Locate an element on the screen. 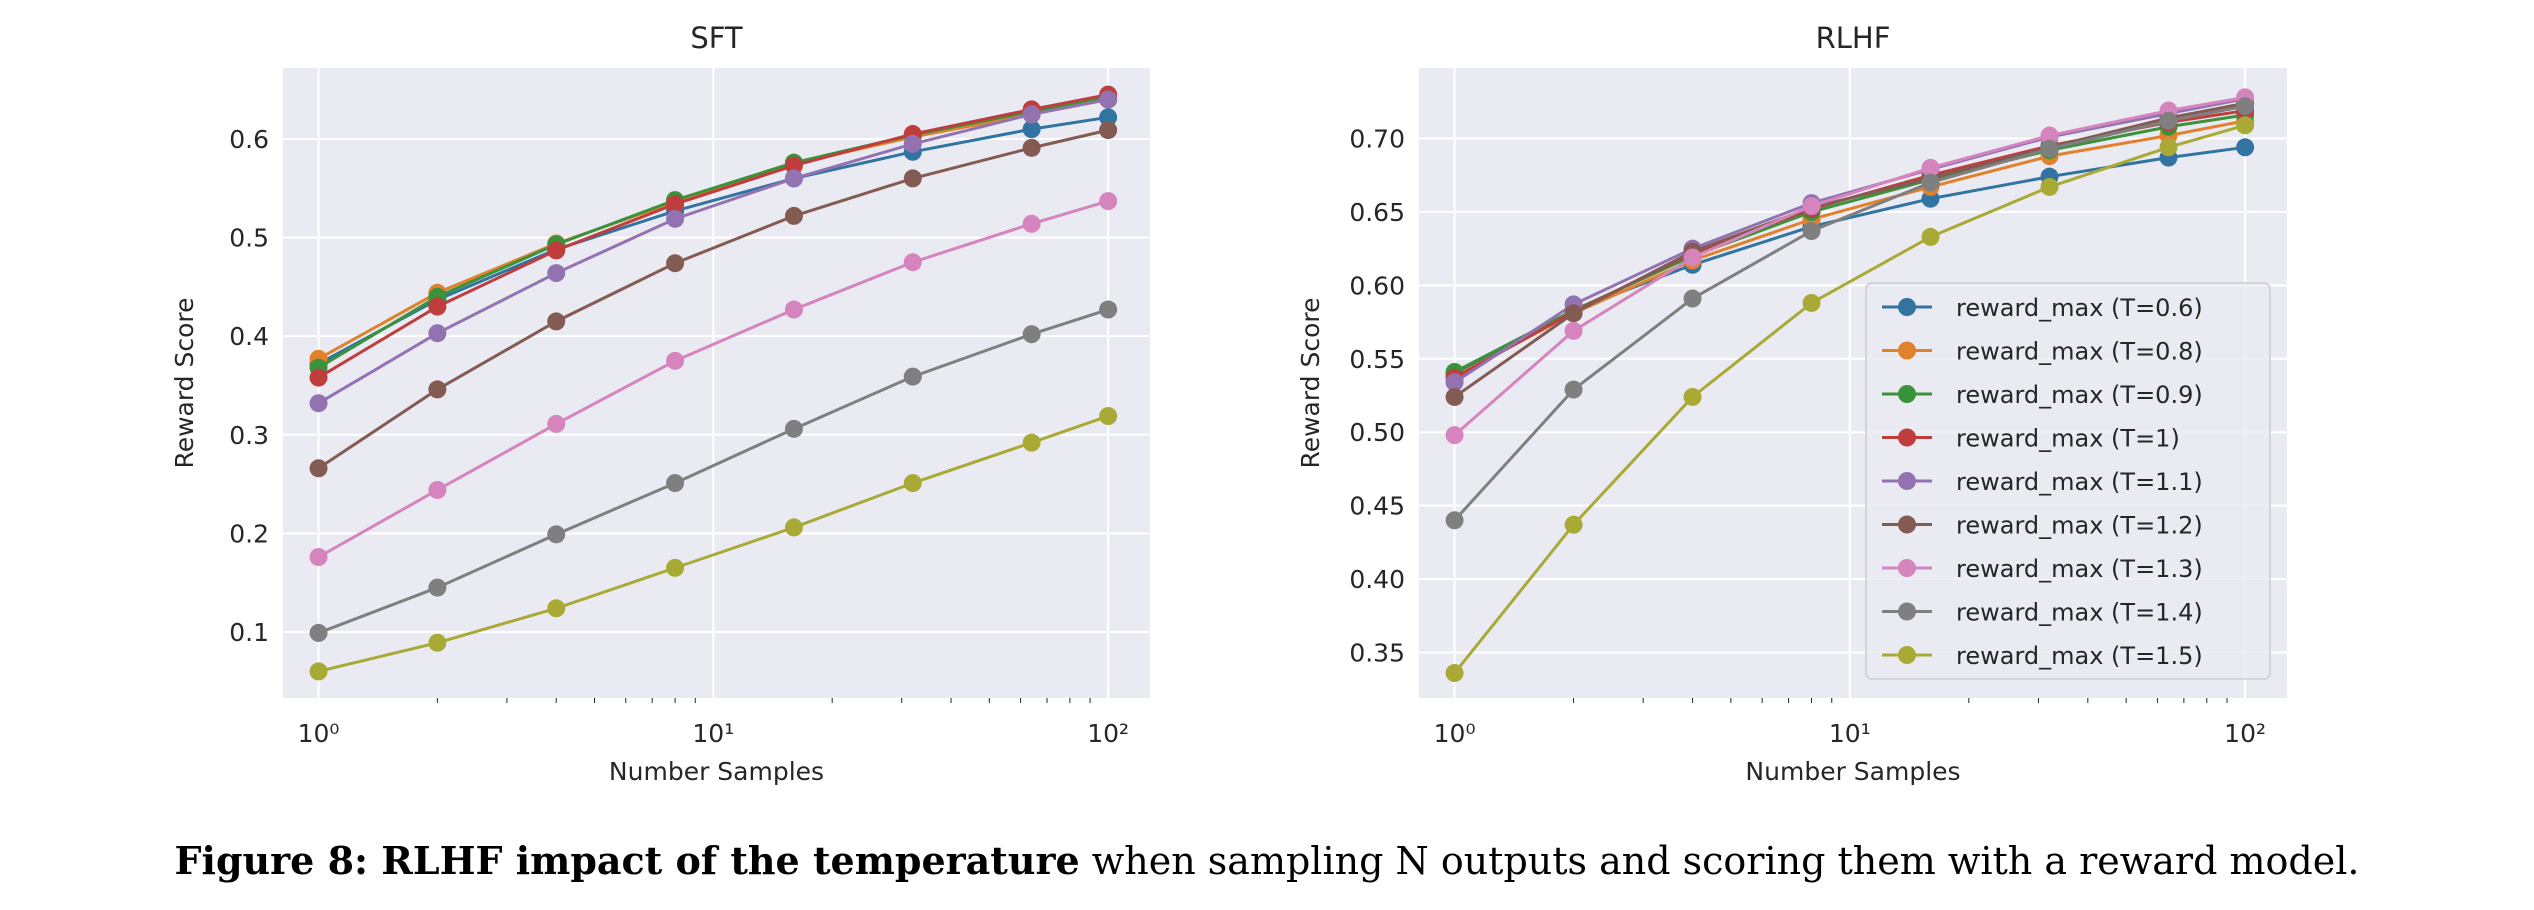 This screenshot has height=910, width=2534. y-tick-label: 0.65 is located at coordinates (1377, 212).